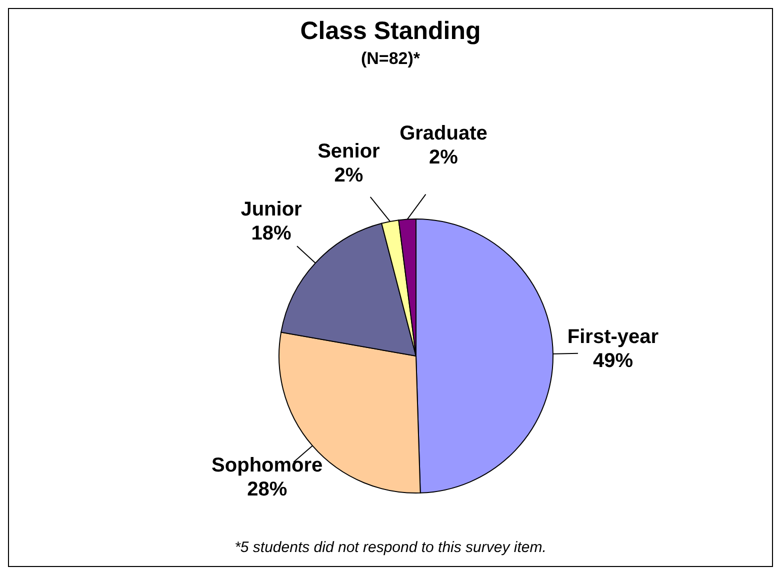  What do you see at coordinates (613, 361) in the screenshot?
I see `data-label: 49%` at bounding box center [613, 361].